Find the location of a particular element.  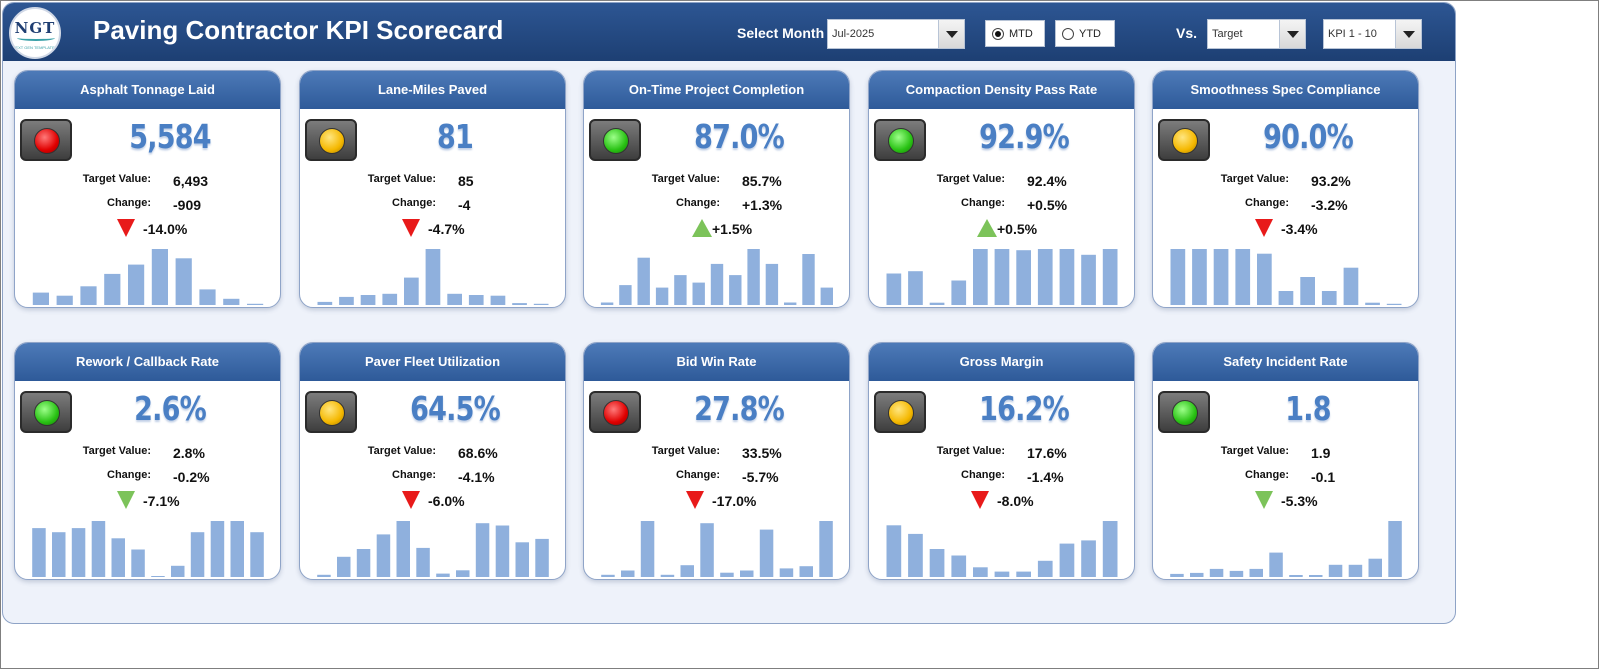

kpi-title: Rework / Callback Rate is located at coordinates (147, 361).